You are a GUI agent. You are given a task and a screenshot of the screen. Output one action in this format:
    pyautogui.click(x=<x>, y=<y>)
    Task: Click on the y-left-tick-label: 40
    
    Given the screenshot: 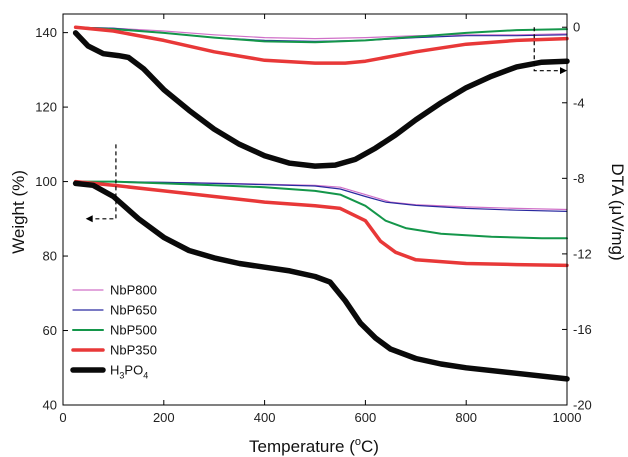 What is the action you would take?
    pyautogui.click(x=50, y=405)
    